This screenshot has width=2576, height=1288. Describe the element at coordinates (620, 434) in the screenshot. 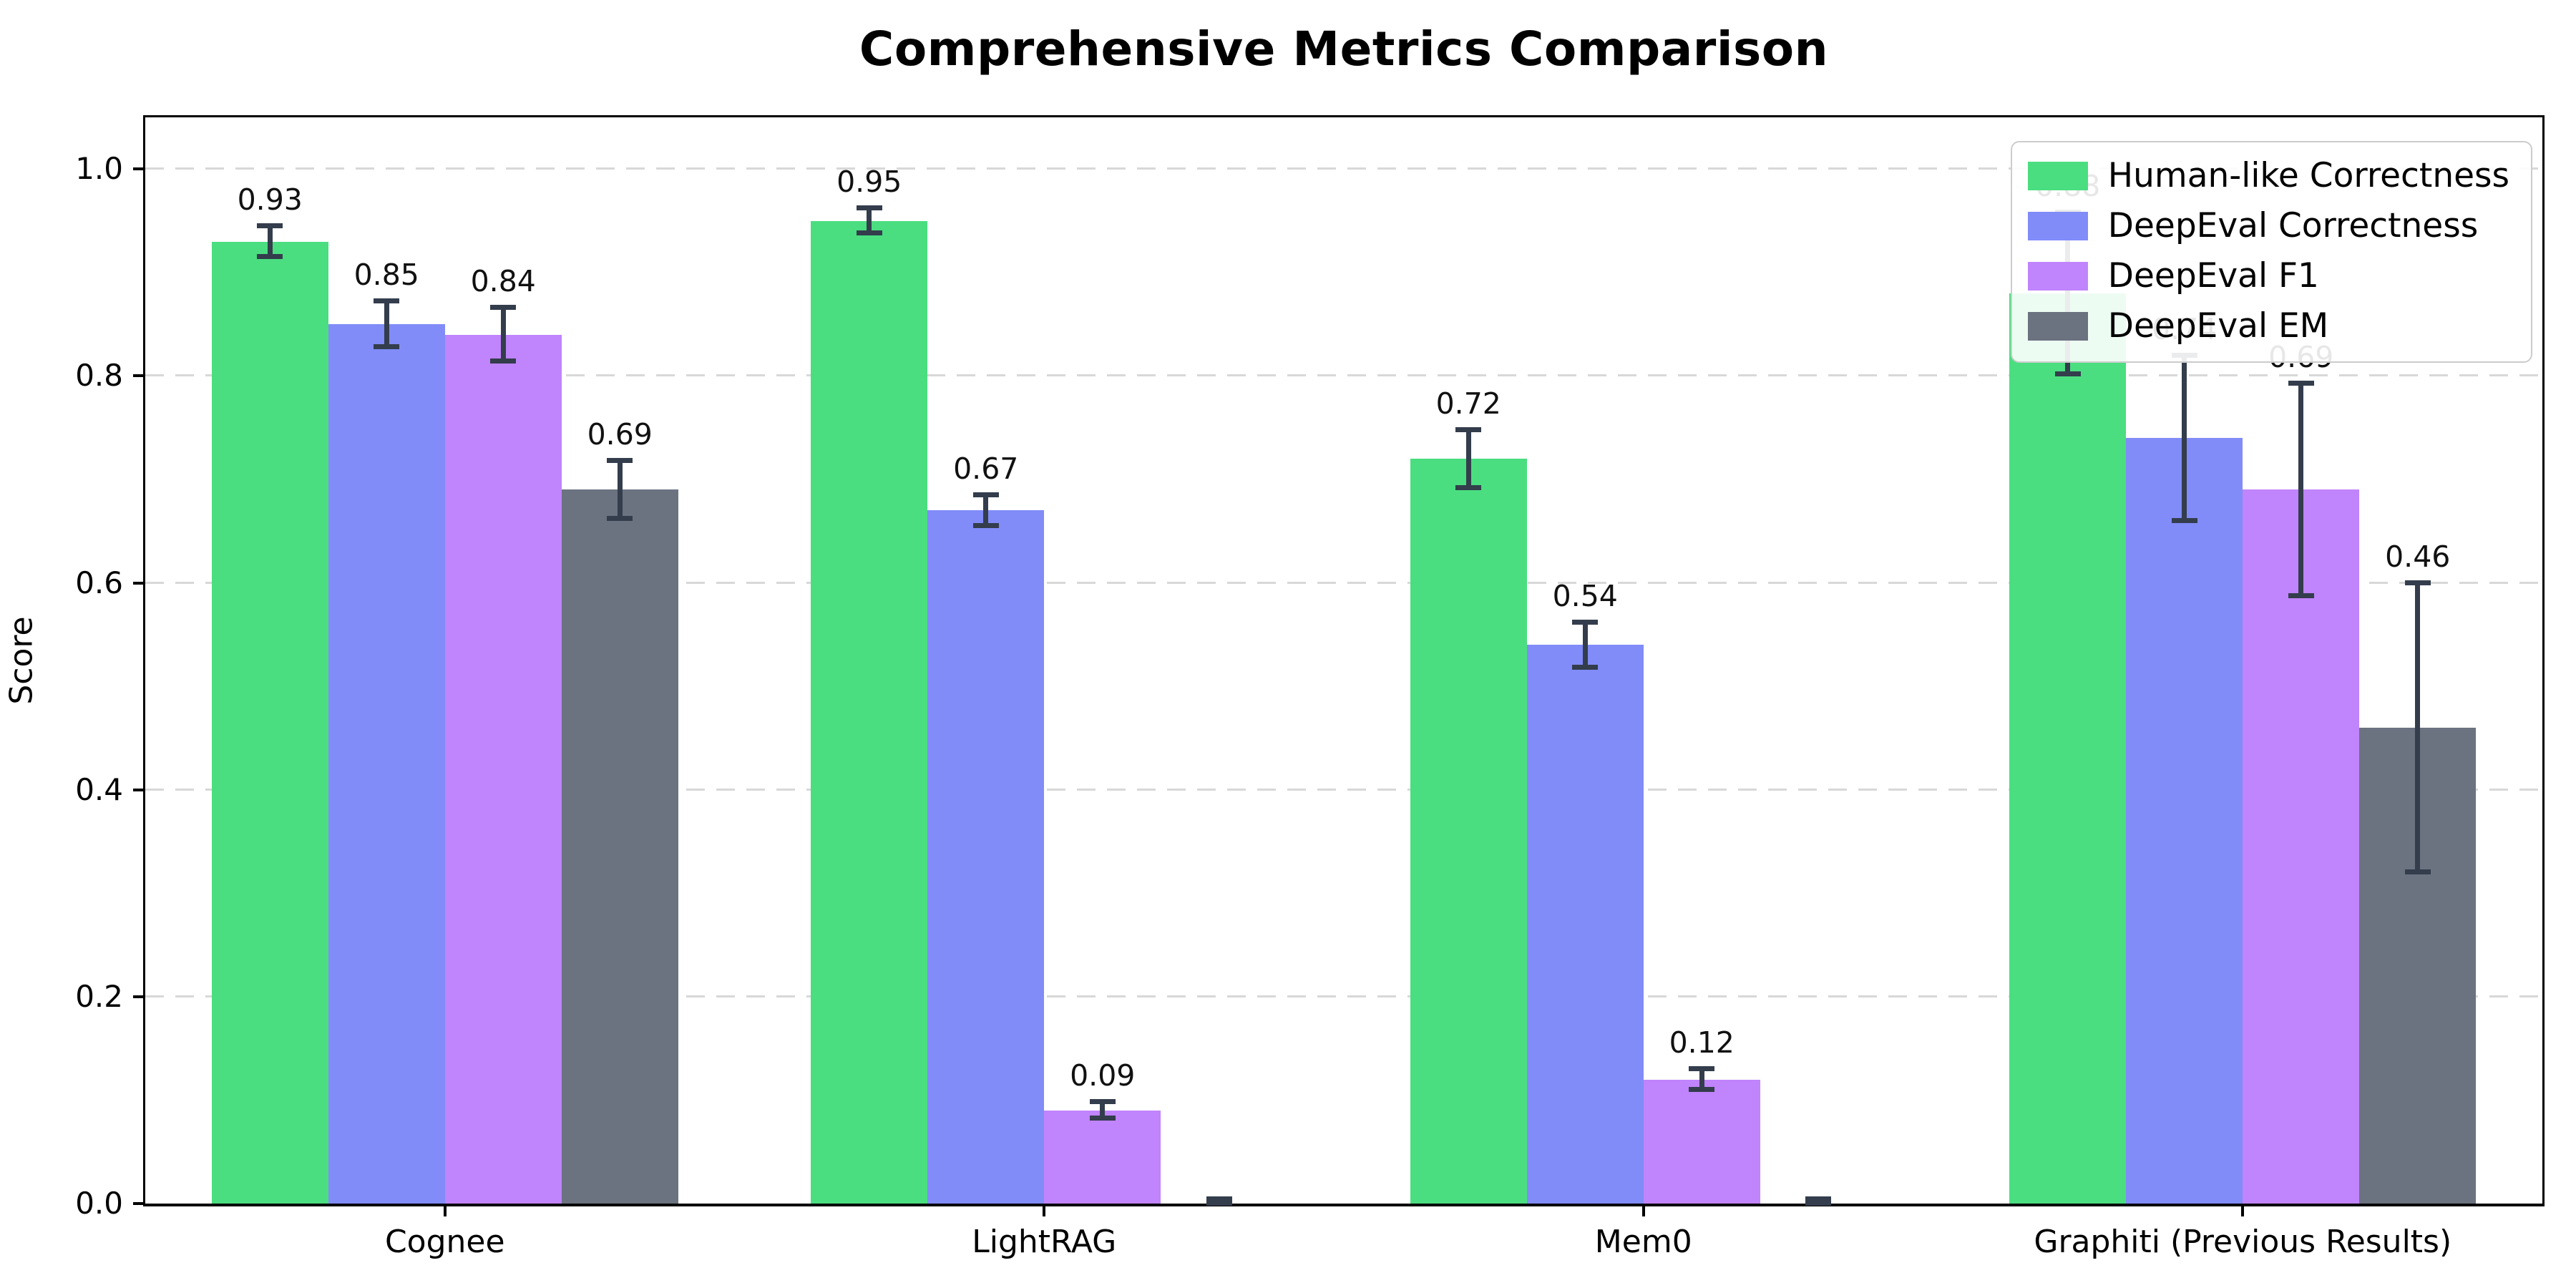

I see `bar-value-label: 0.69` at that location.